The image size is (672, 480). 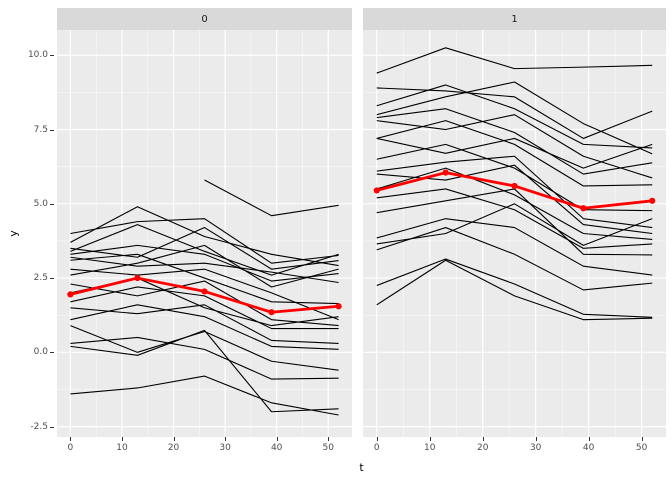 What do you see at coordinates (40, 278) in the screenshot?
I see `y-tick-label: 2.5` at bounding box center [40, 278].